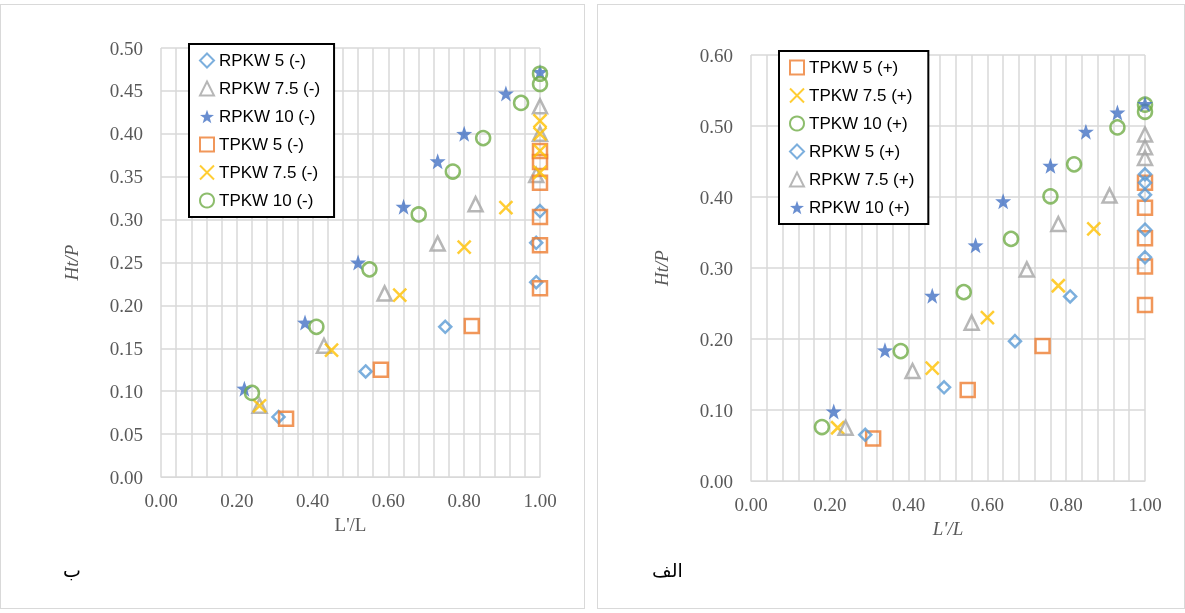 This screenshot has width=1185, height=613. I want to click on legend-label: RPKW 7.5 (+), so click(862, 179).